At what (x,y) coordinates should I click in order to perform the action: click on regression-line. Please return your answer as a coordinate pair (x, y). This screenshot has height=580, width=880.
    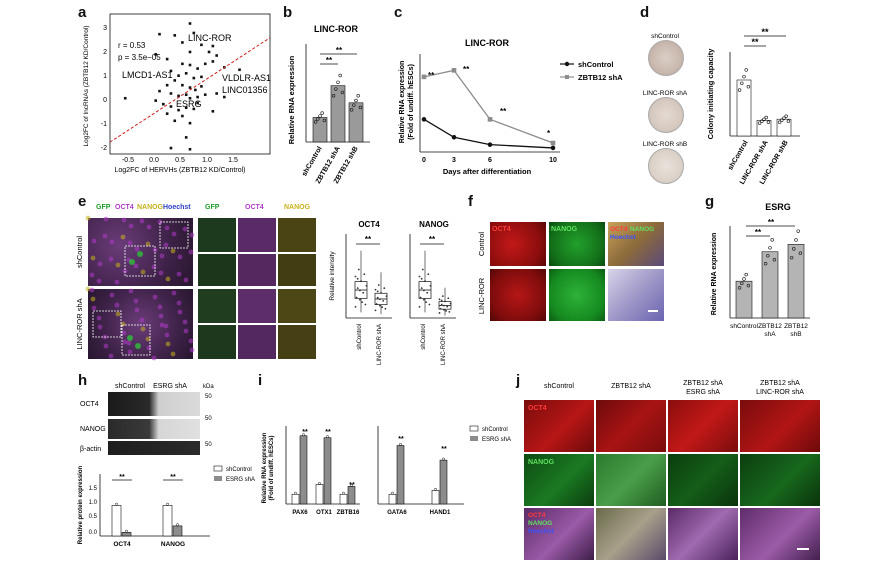
    Looking at the image, I should click on (190, 90).